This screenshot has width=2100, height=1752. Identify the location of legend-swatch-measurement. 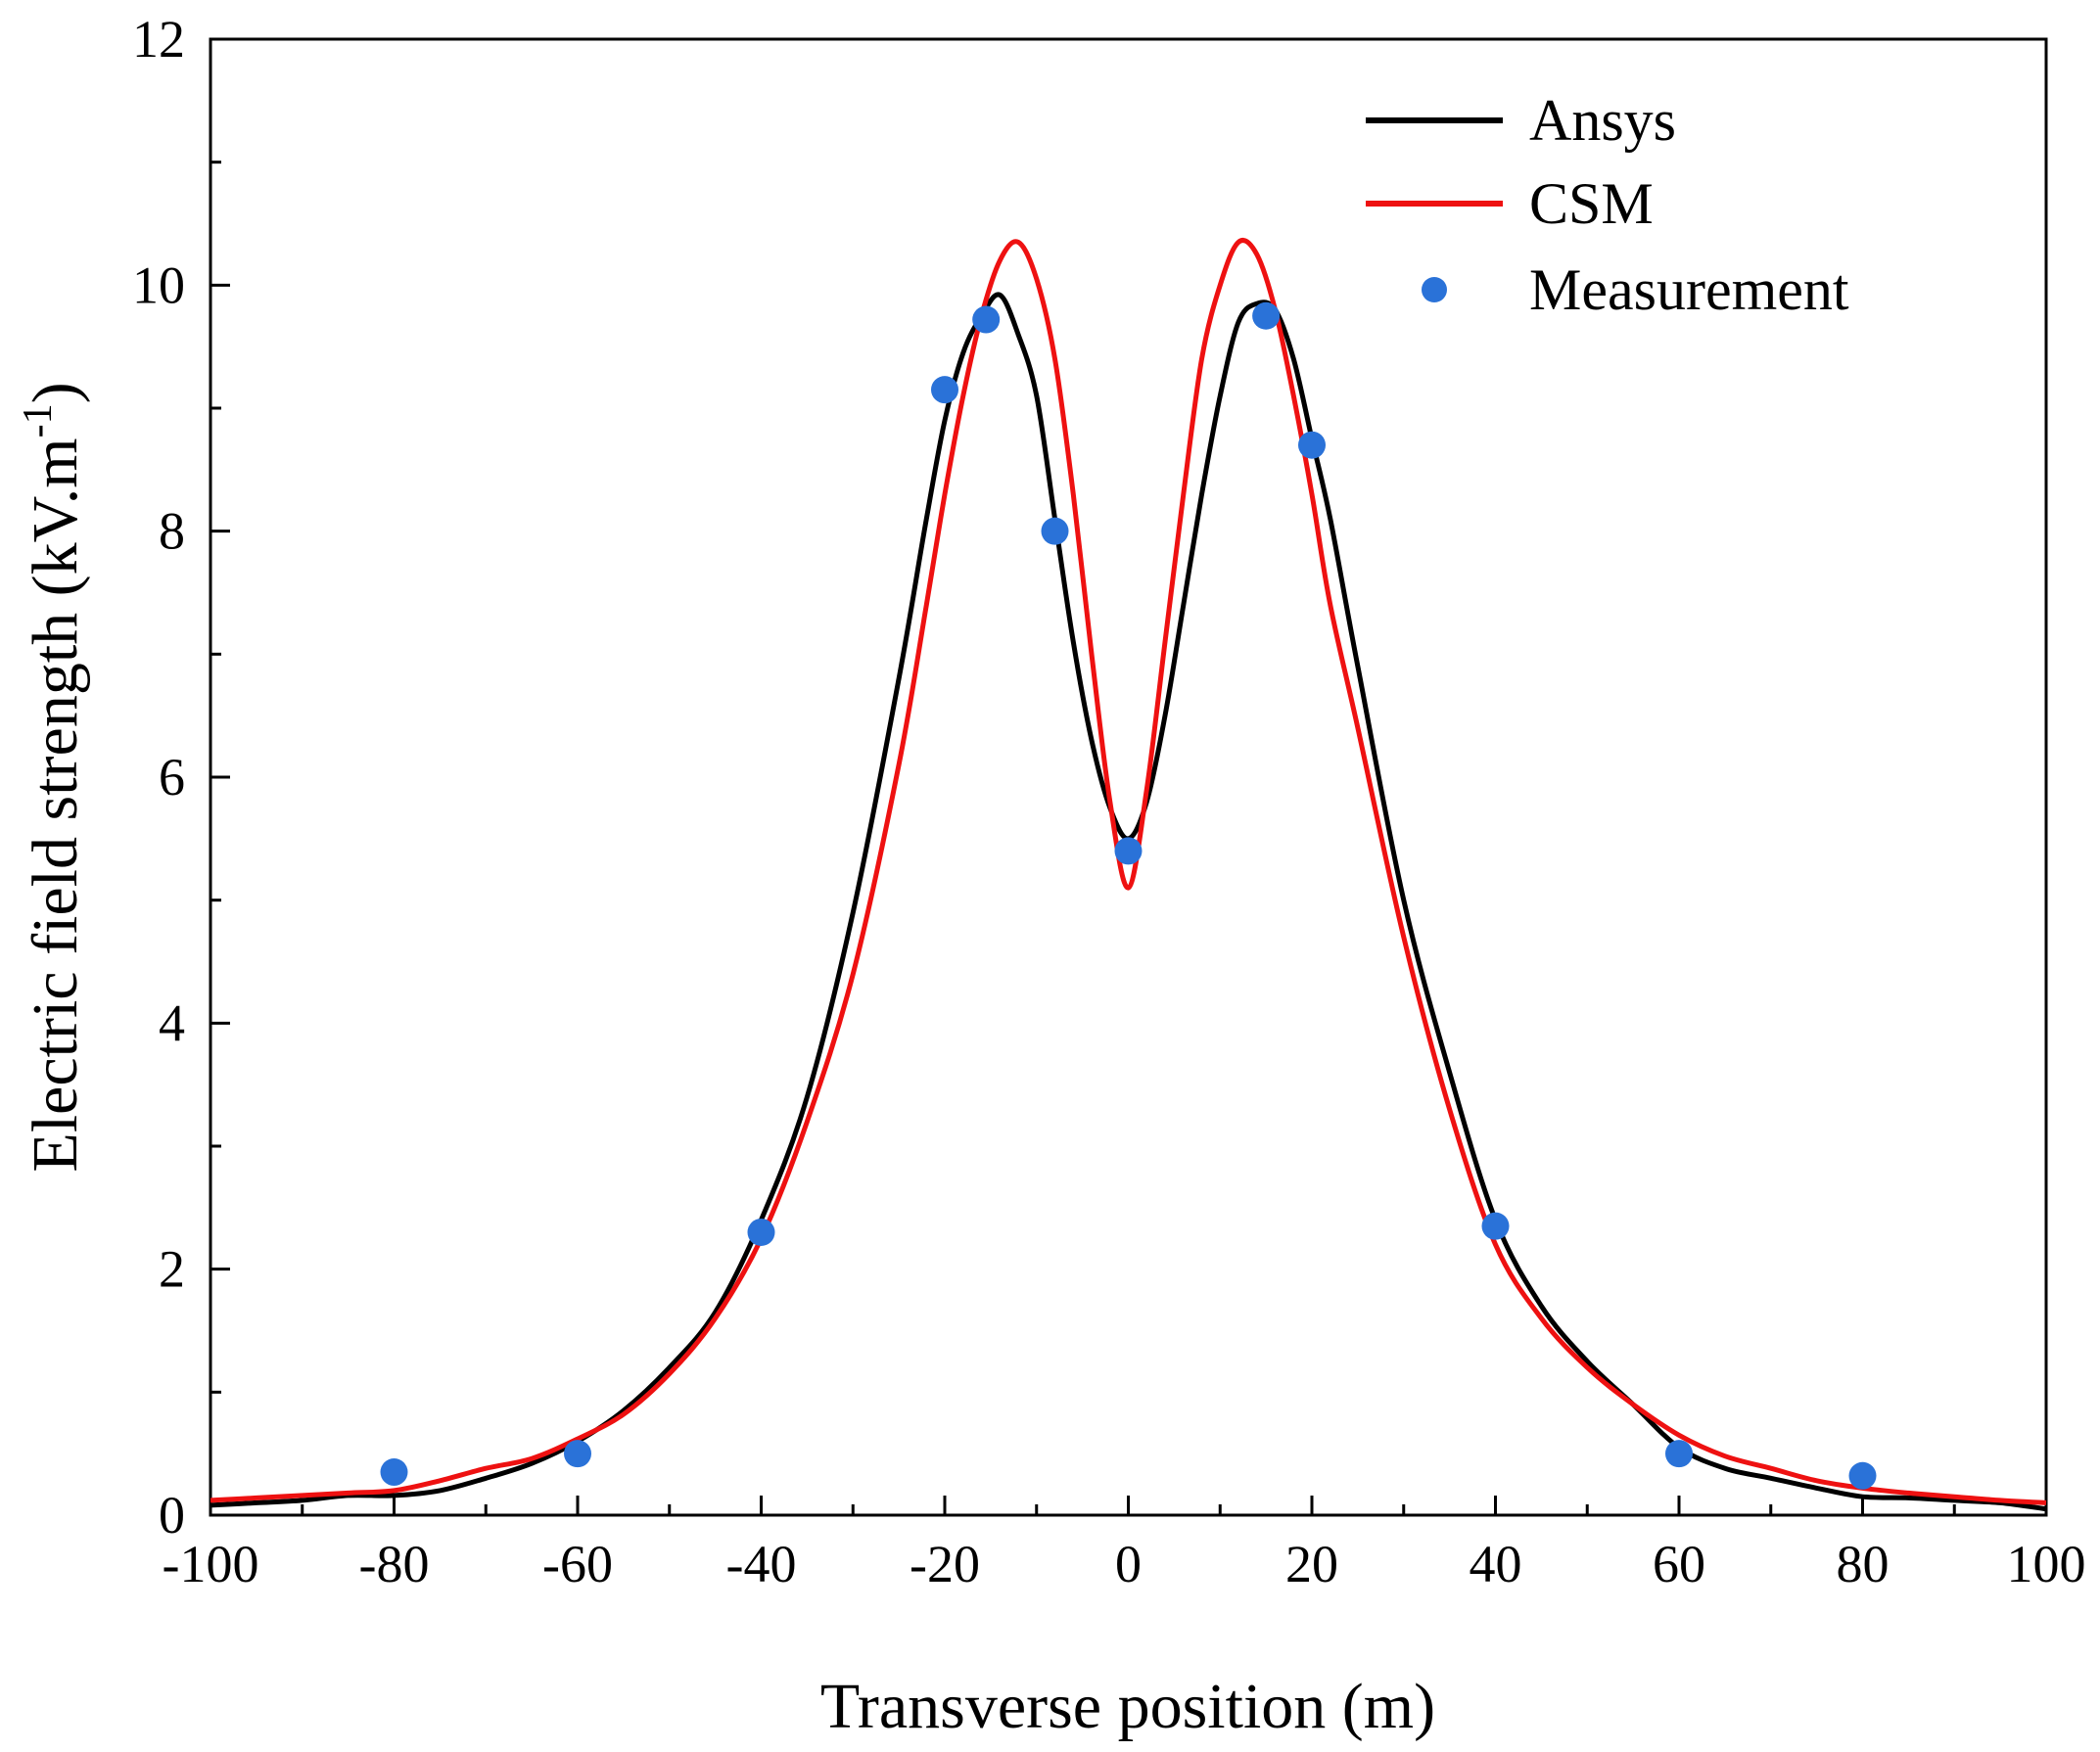
(1434, 289).